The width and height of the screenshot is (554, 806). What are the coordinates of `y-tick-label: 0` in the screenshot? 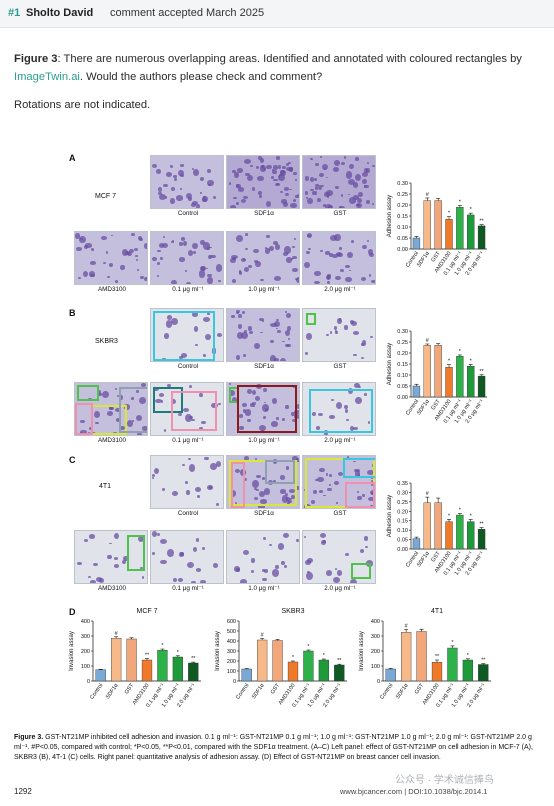 It's located at (234, 682).